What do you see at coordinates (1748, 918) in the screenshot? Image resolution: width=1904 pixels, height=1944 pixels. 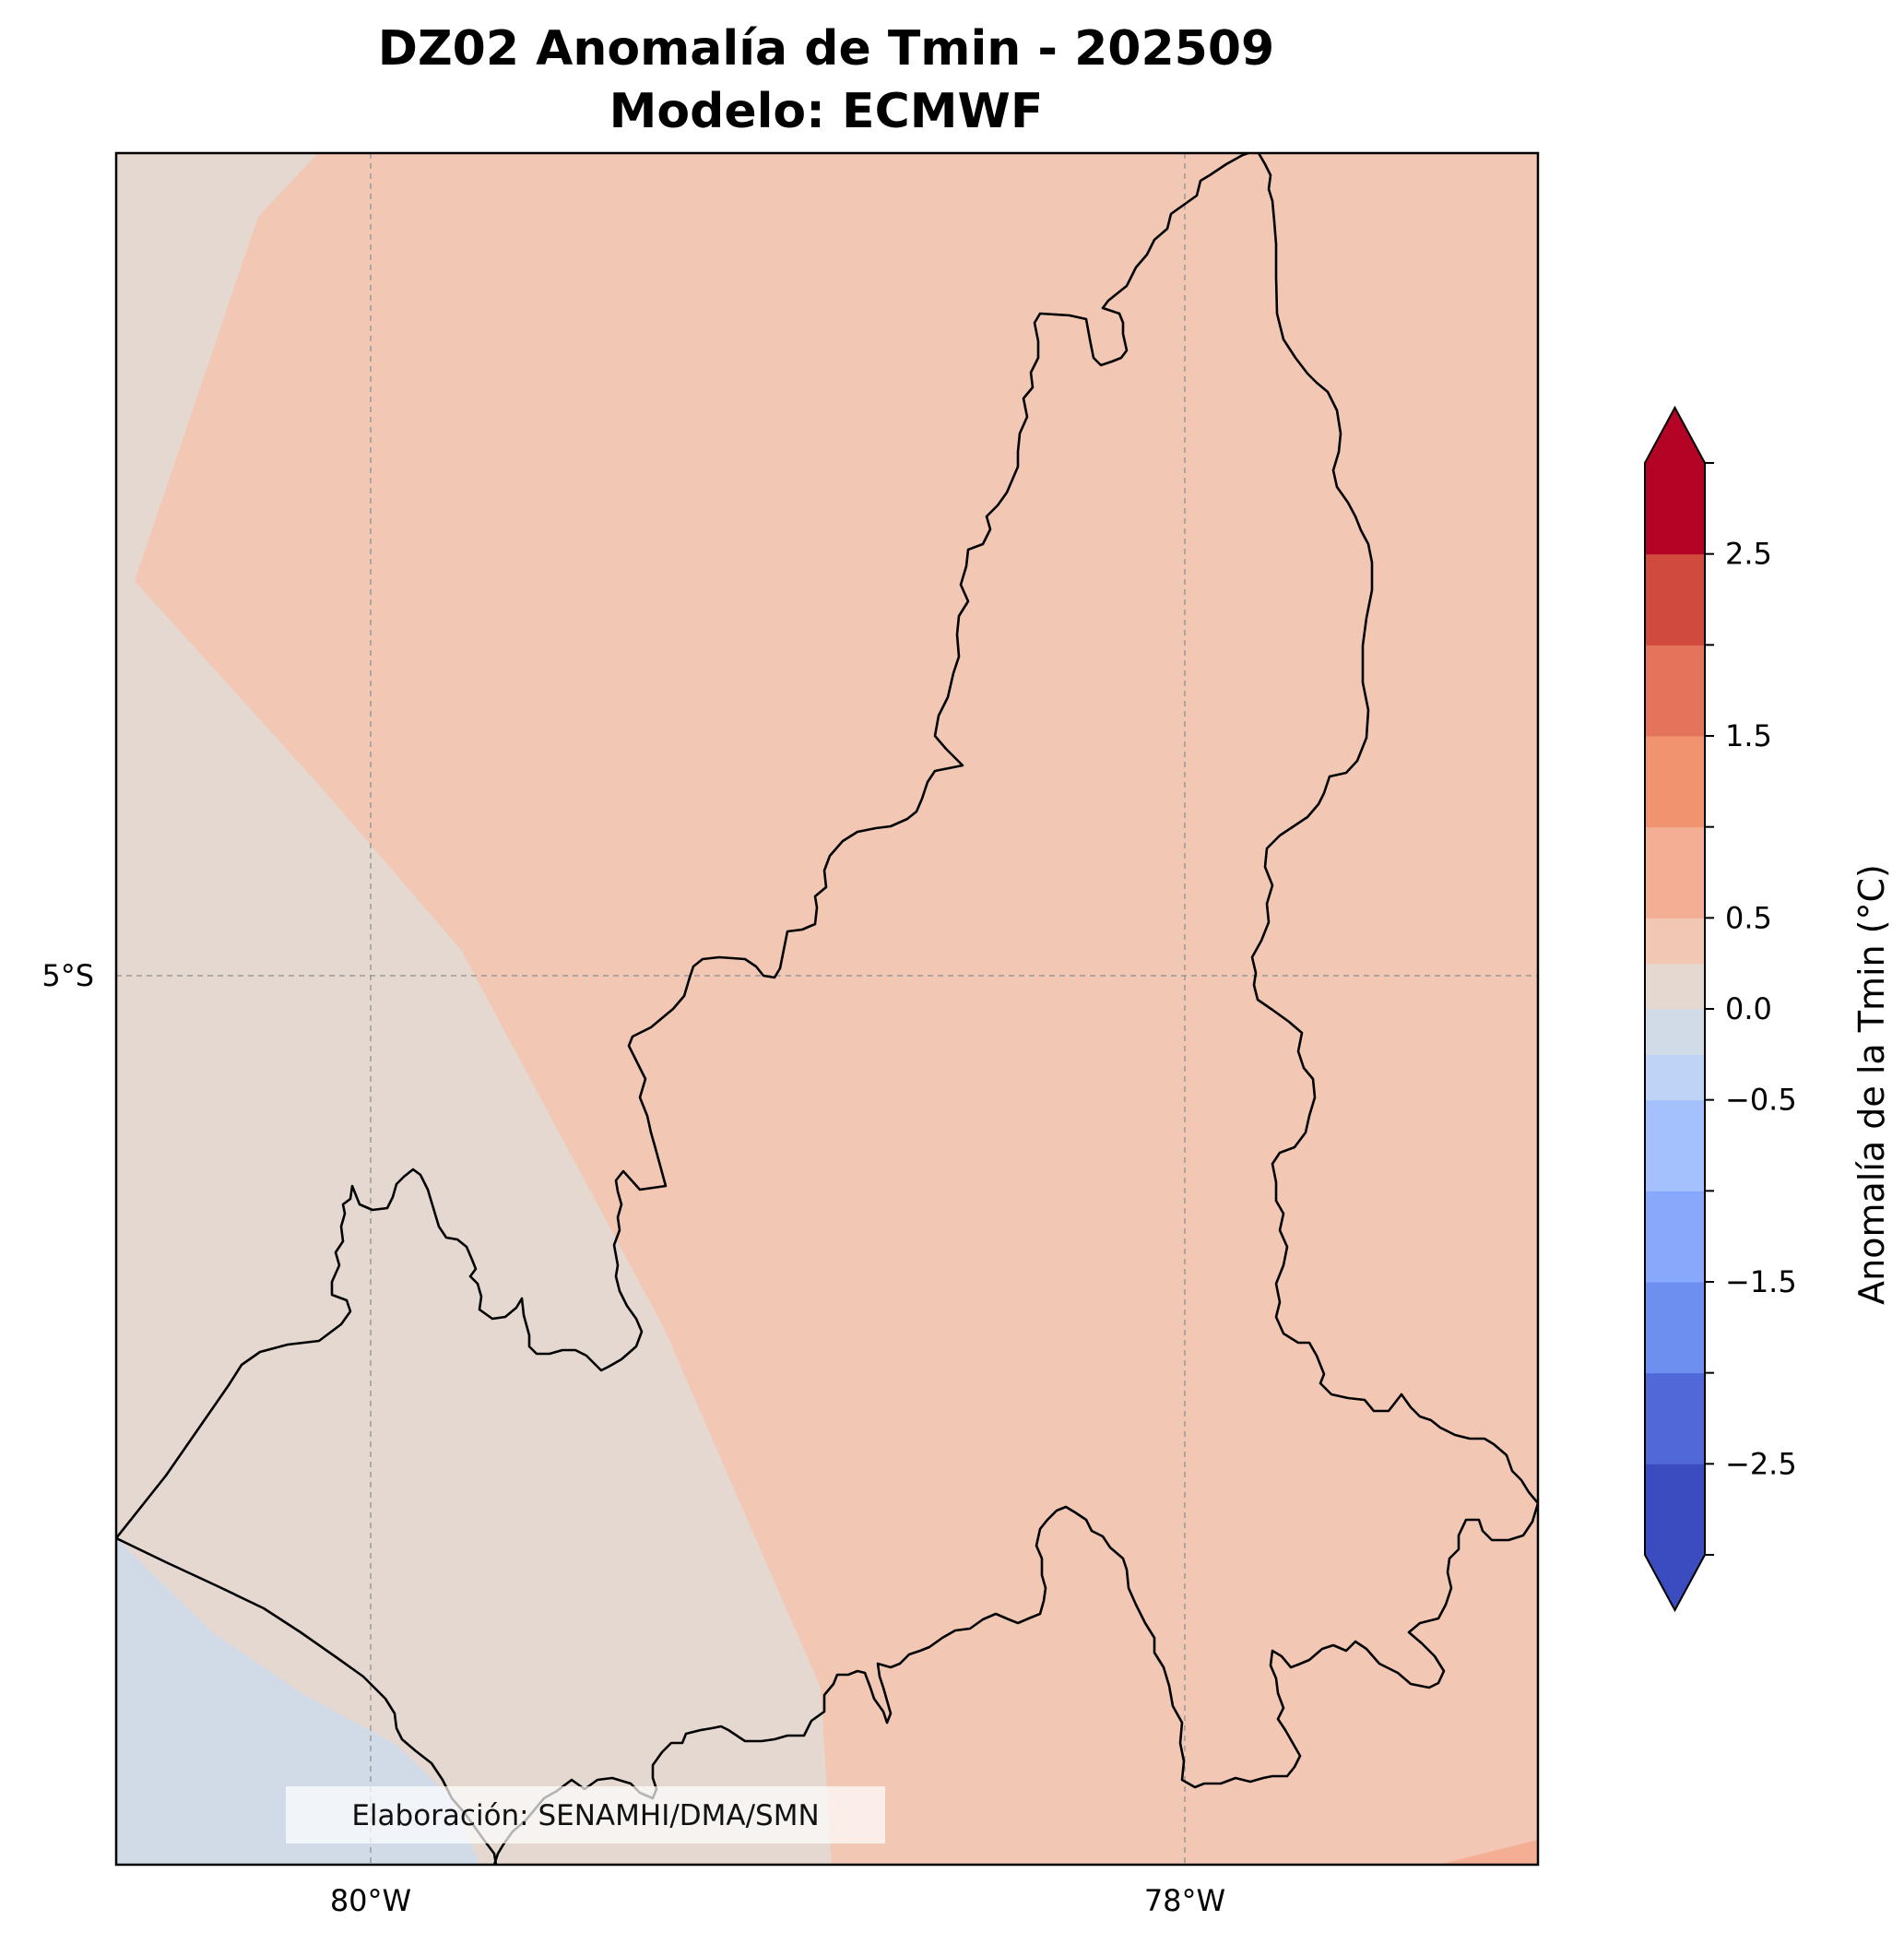 I see `colorbar-tick-label: 0.5` at bounding box center [1748, 918].